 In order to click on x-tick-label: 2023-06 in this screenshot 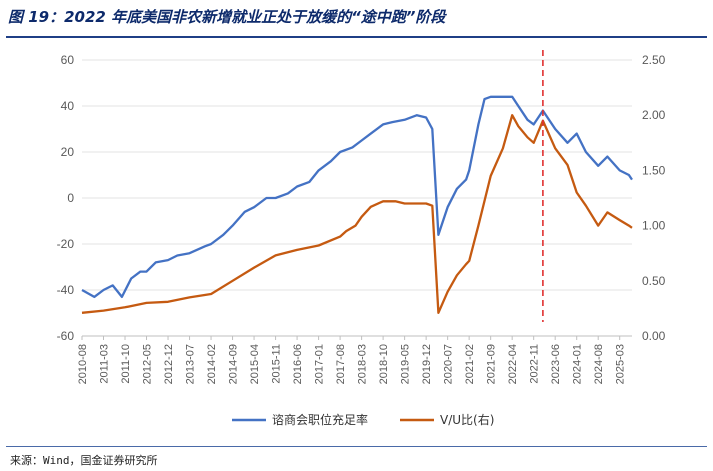, I will do `click(556, 364)`.